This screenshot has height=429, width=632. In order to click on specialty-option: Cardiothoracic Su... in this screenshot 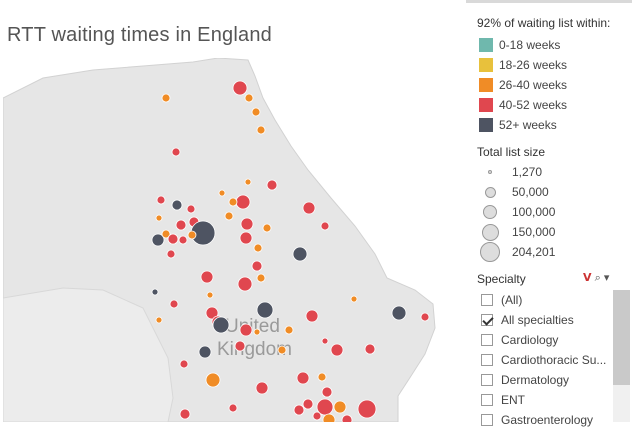, I will do `click(543, 360)`.